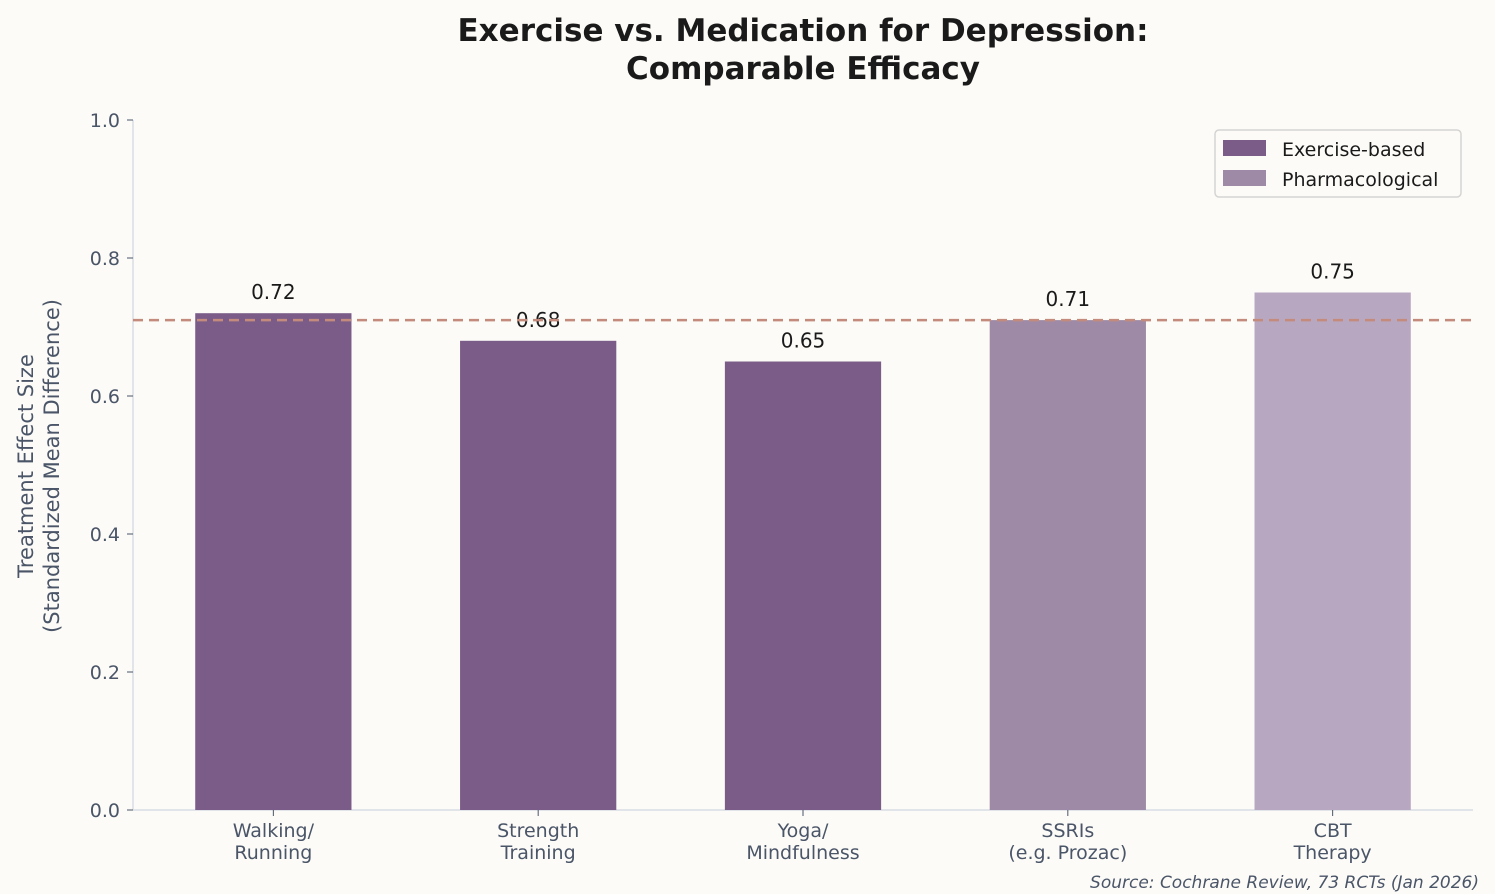 This screenshot has width=1495, height=894. What do you see at coordinates (105, 121) in the screenshot?
I see `y-tick-label: 1.0` at bounding box center [105, 121].